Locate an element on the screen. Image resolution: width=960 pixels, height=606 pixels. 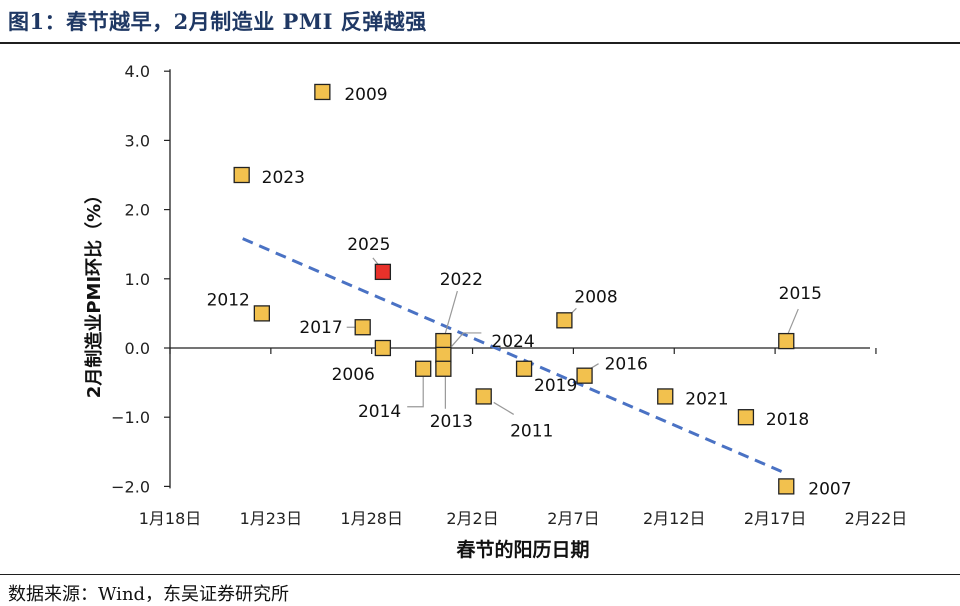
point-label-2015: 2015 is located at coordinates (800, 294).